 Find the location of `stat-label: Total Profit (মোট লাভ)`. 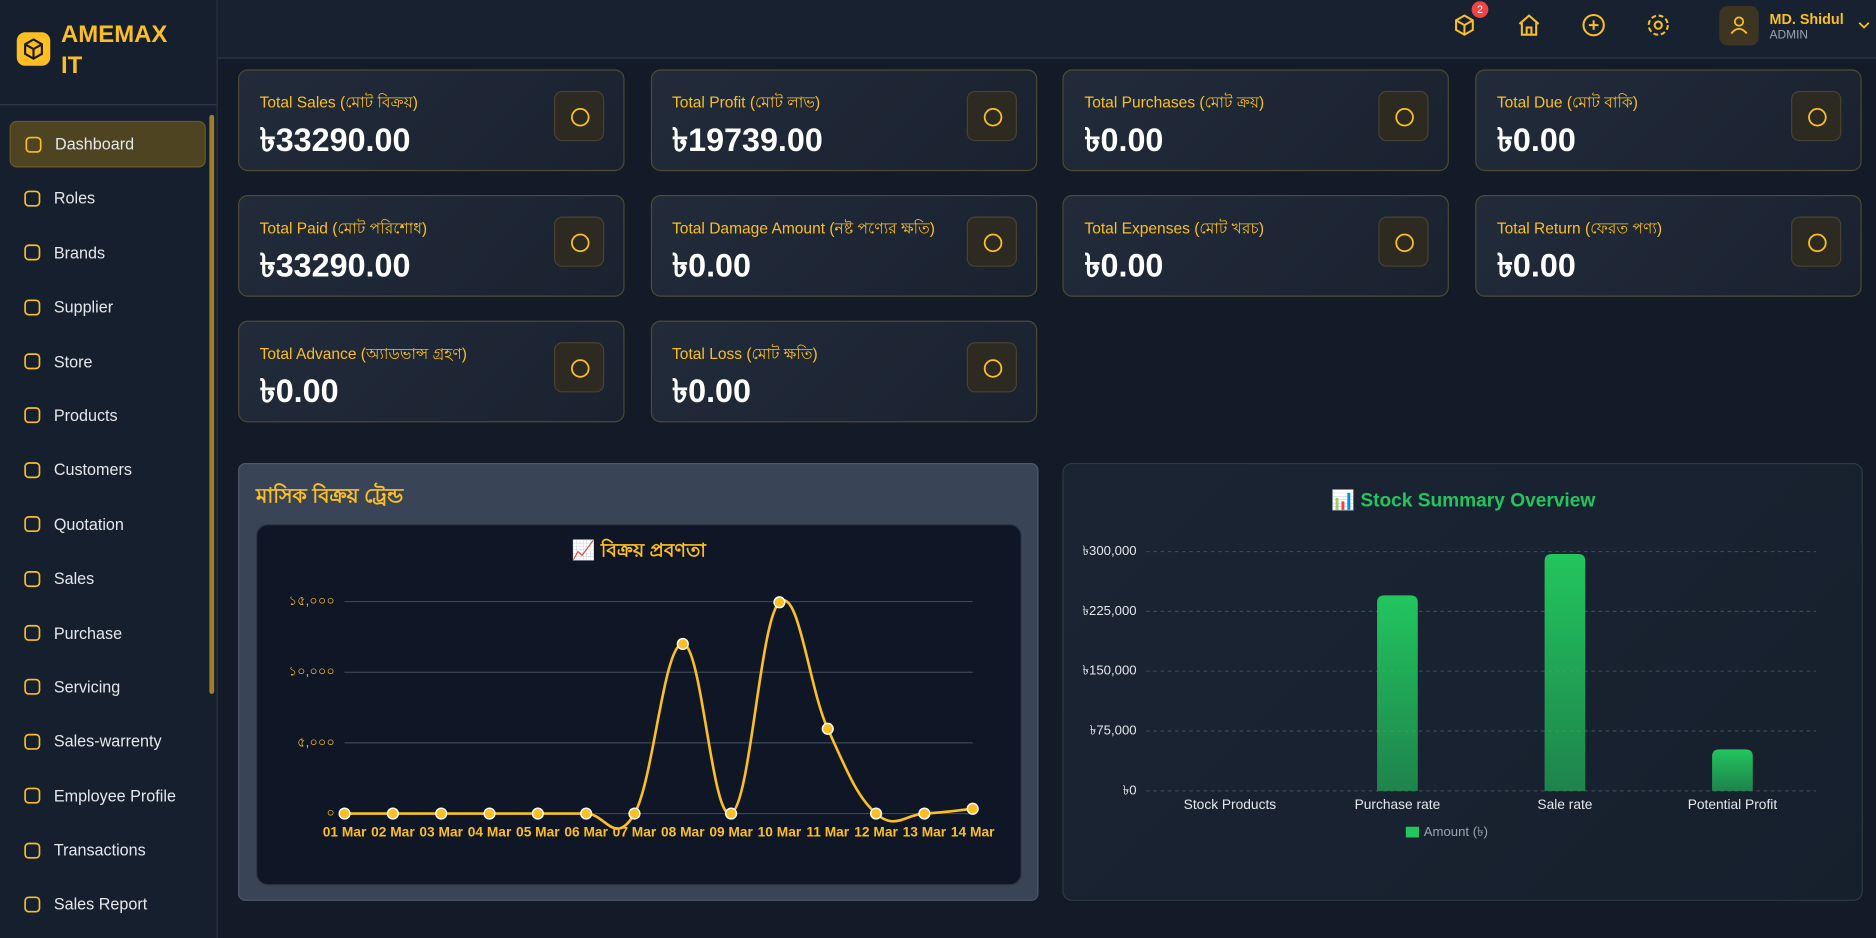

stat-label: Total Profit (মোট লাভ) is located at coordinates (746, 102).